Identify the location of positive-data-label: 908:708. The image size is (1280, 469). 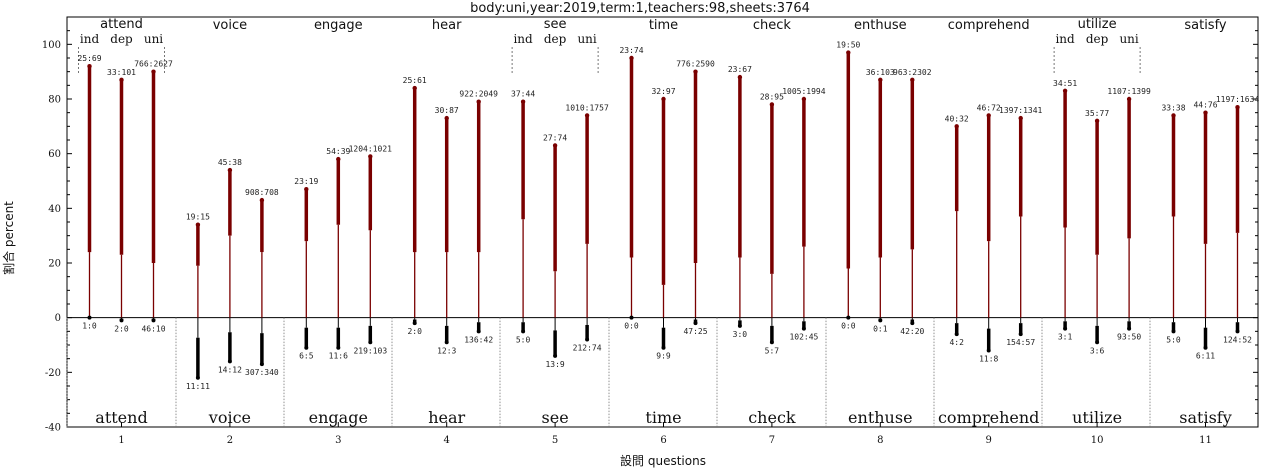
(262, 192).